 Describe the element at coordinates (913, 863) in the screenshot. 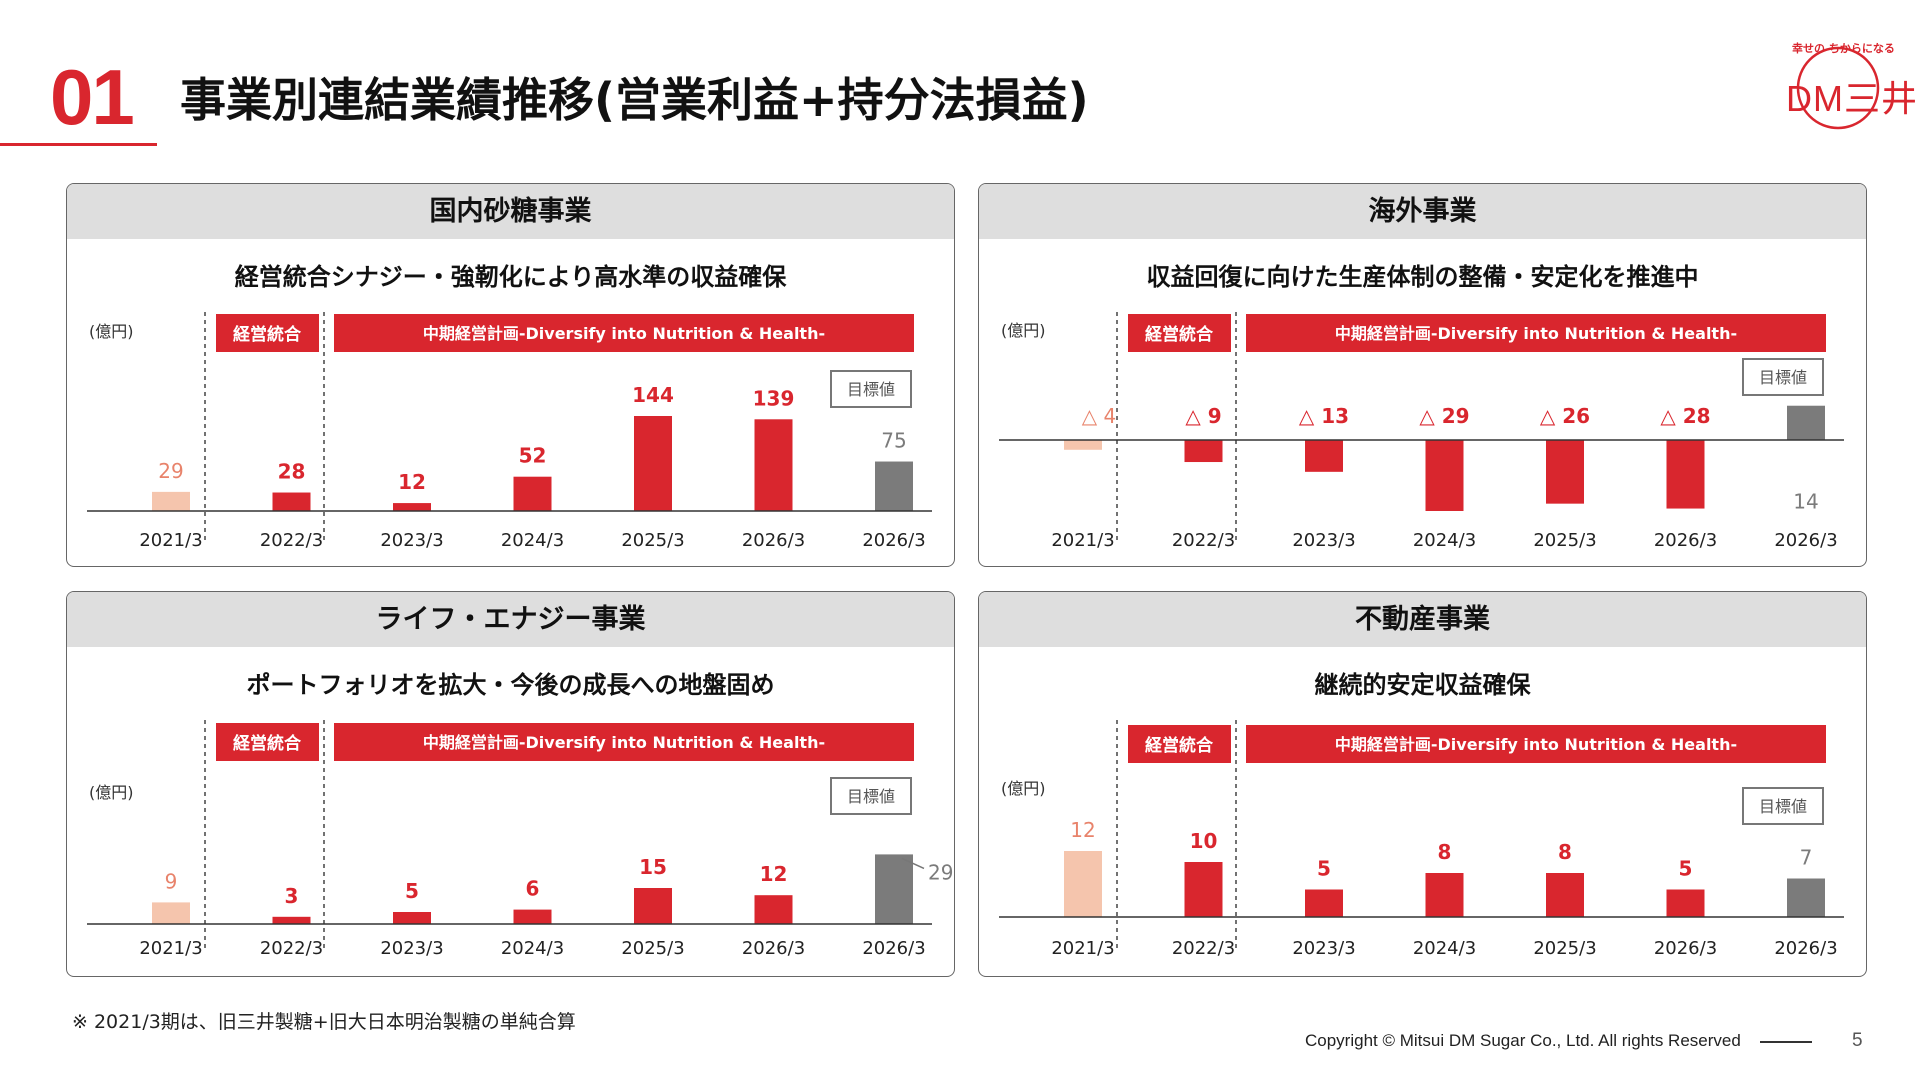

I see `value-leader-line` at that location.